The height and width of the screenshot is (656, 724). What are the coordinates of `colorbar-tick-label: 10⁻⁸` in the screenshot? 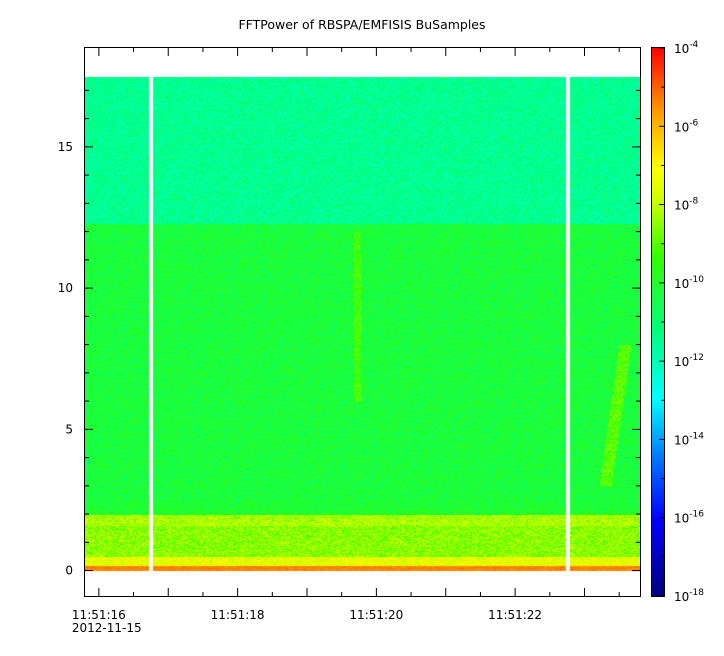 It's located at (686, 205).